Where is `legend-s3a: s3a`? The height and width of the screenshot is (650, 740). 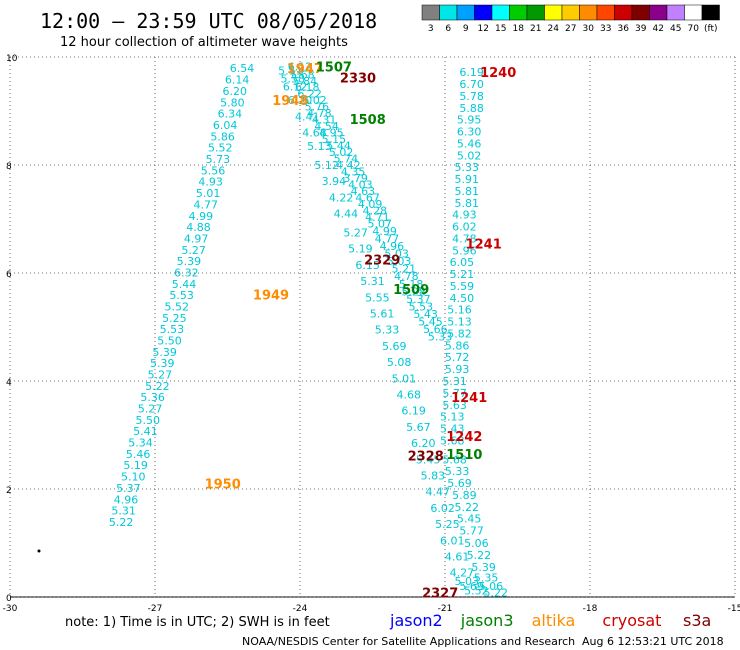 legend-s3a: s3a is located at coordinates (697, 620).